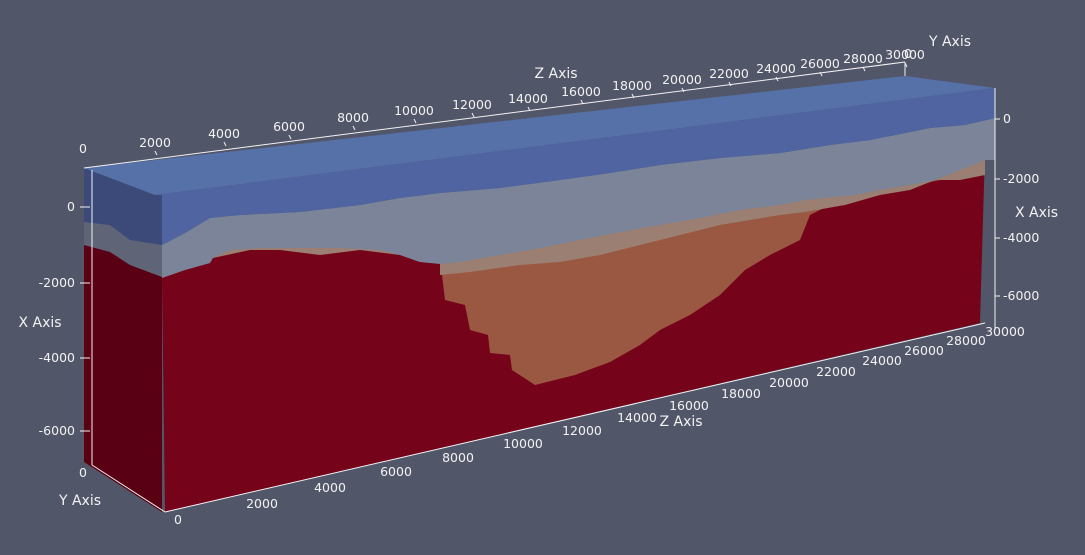 The image size is (1085, 555). Describe the element at coordinates (57, 282) in the screenshot. I see `x-axis-left-tick-label: -2000` at that location.